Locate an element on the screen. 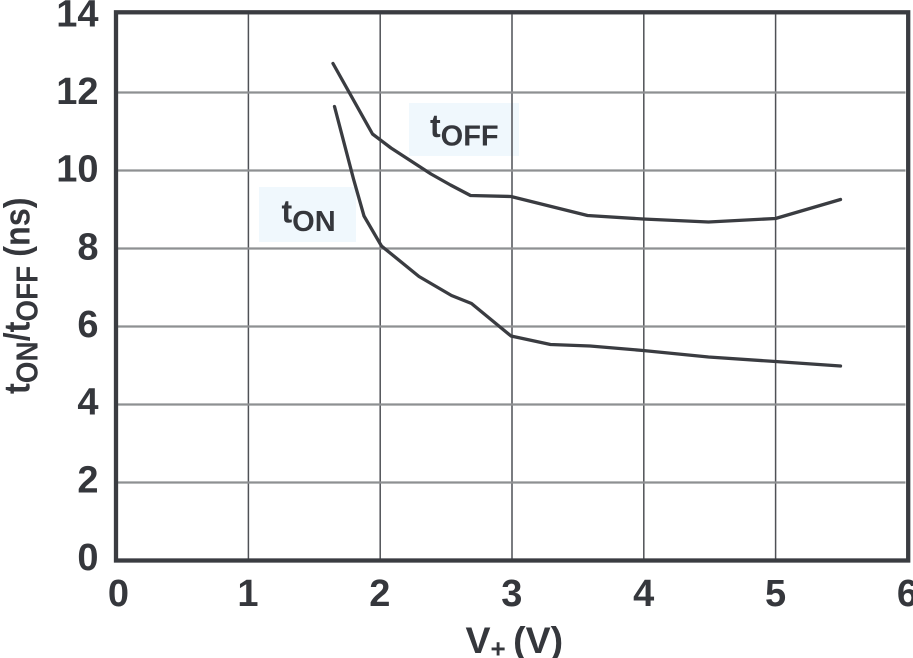  svg-text: 14 is located at coordinates (77, 17).